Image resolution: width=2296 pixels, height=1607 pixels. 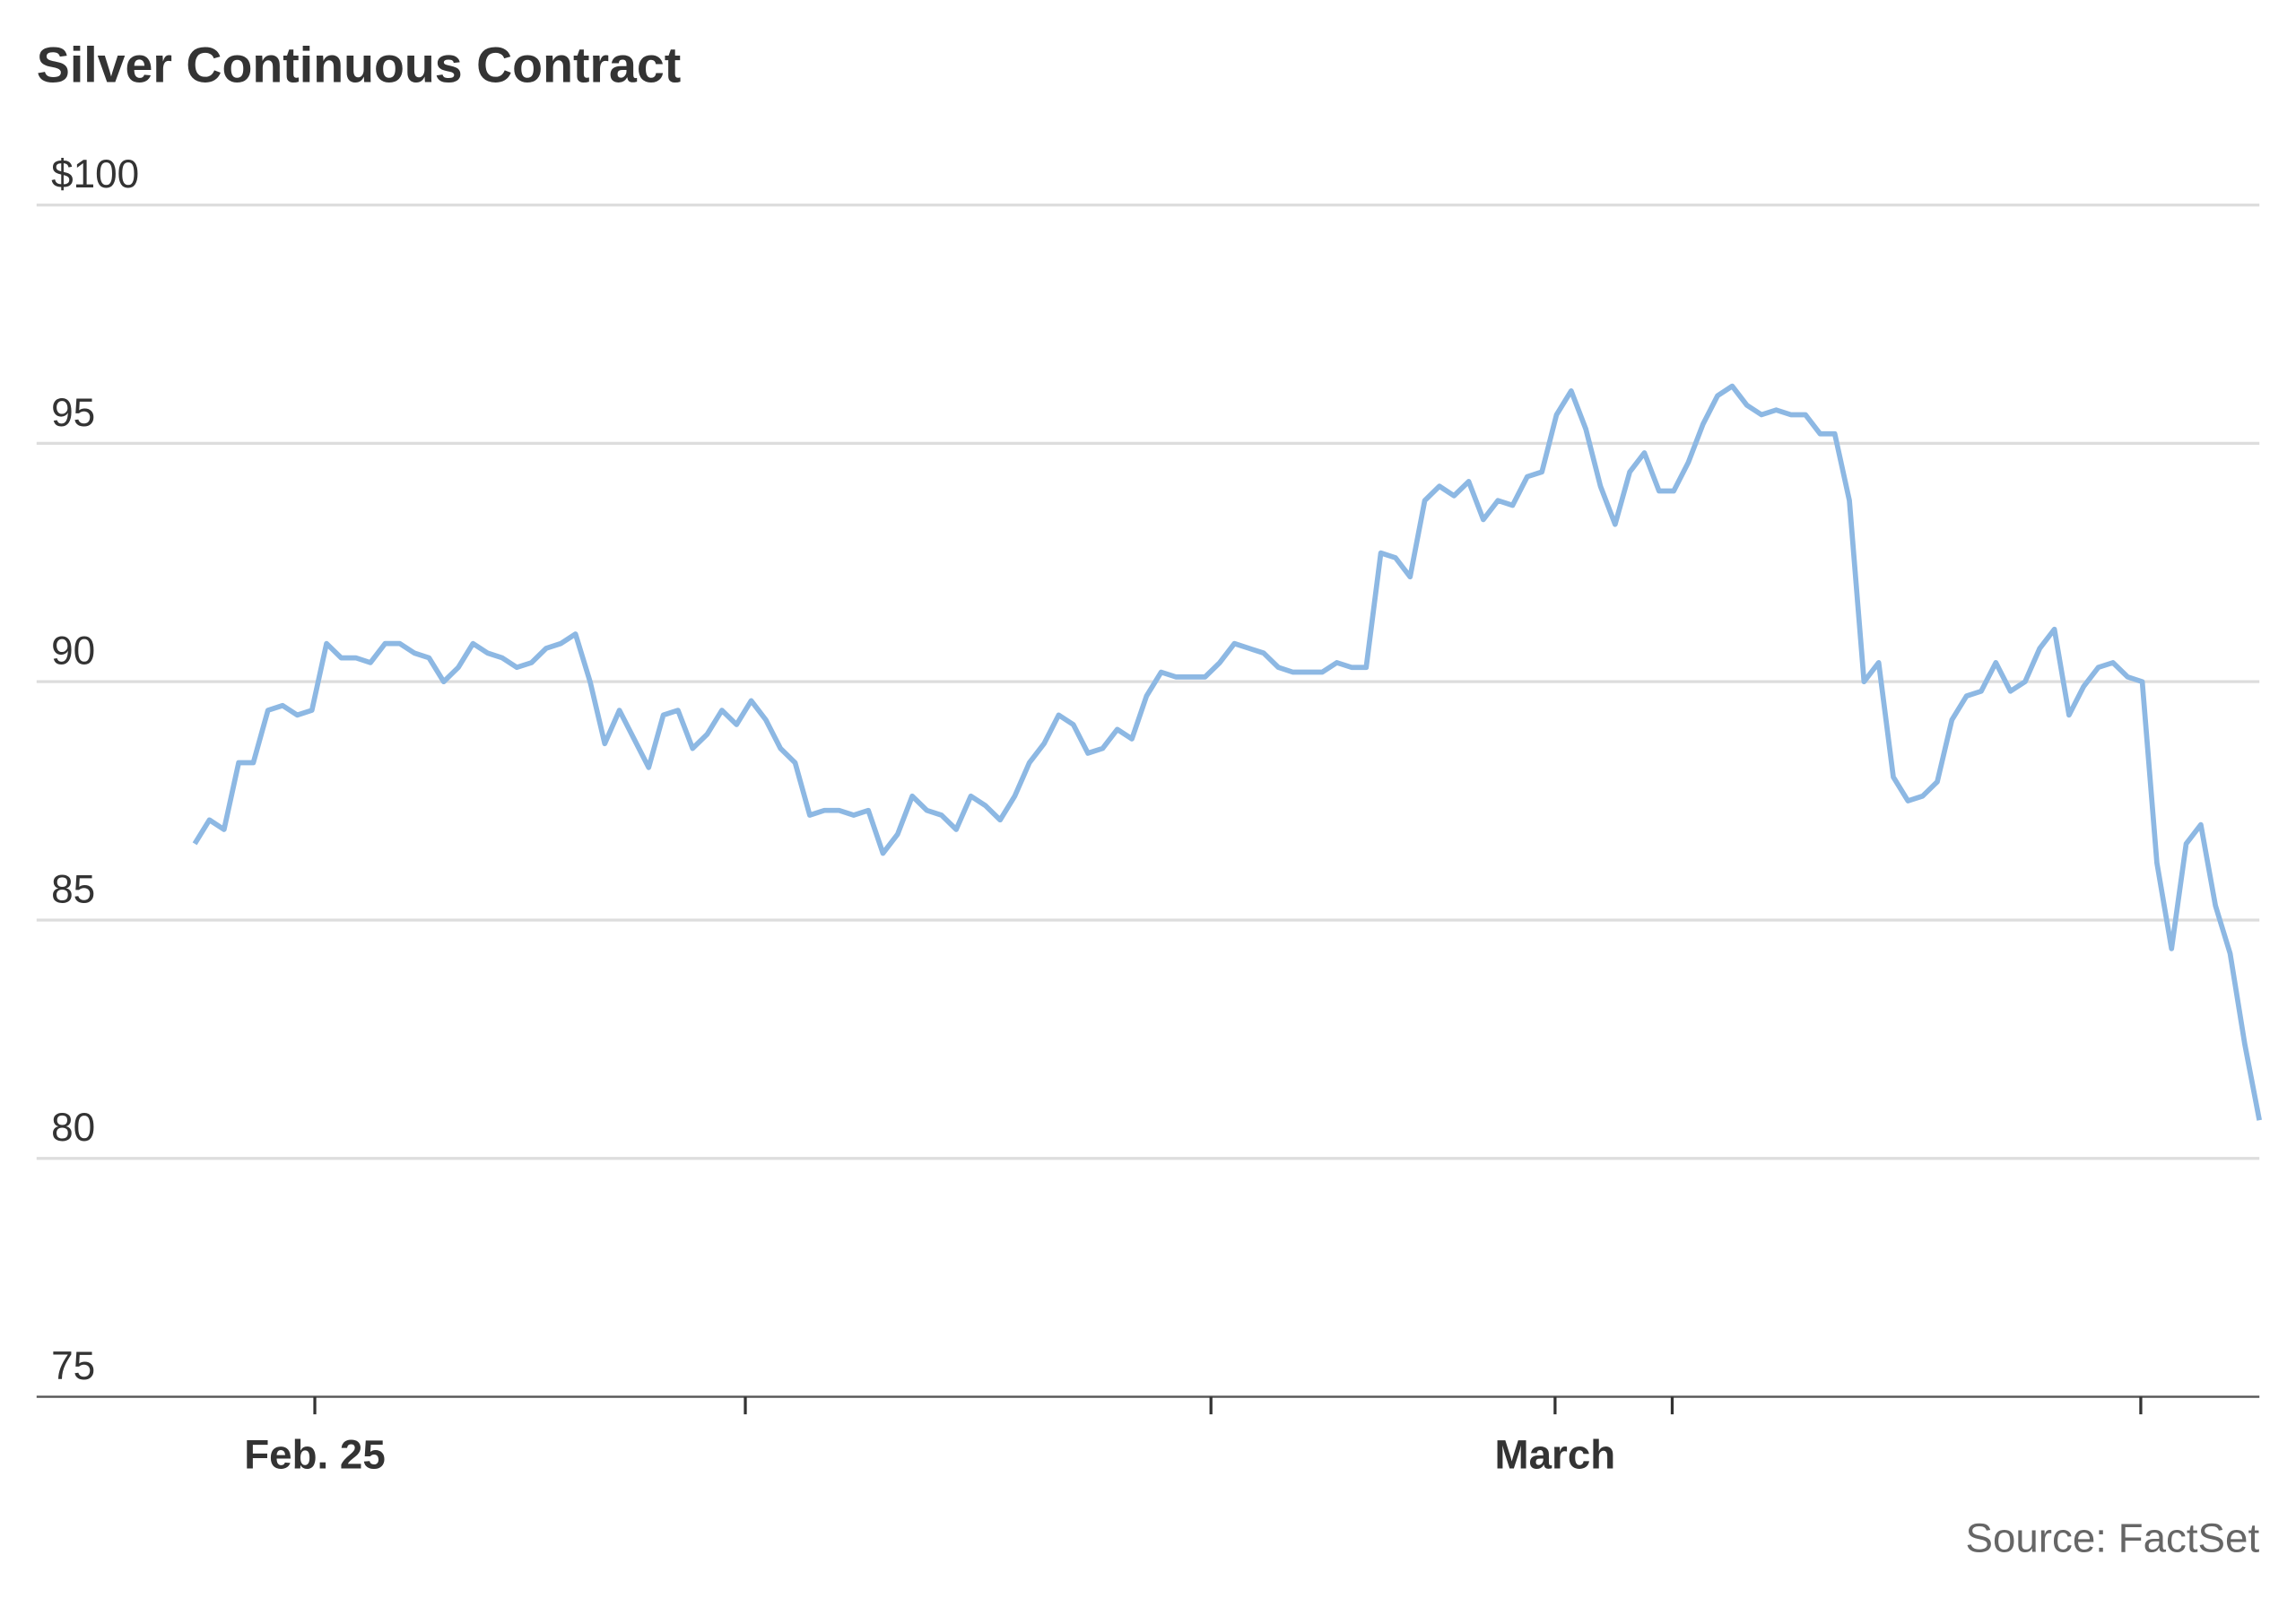 What do you see at coordinates (95, 174) in the screenshot?
I see `y-tick-label: $100` at bounding box center [95, 174].